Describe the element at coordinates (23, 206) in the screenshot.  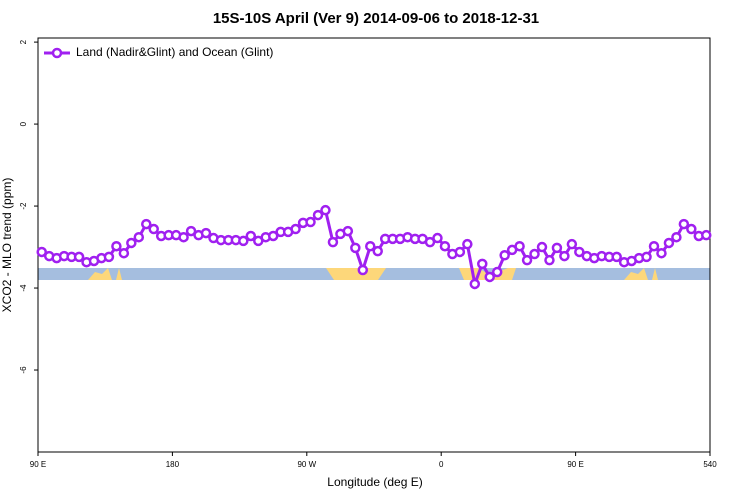
I see `y-tick-label: -2` at that location.